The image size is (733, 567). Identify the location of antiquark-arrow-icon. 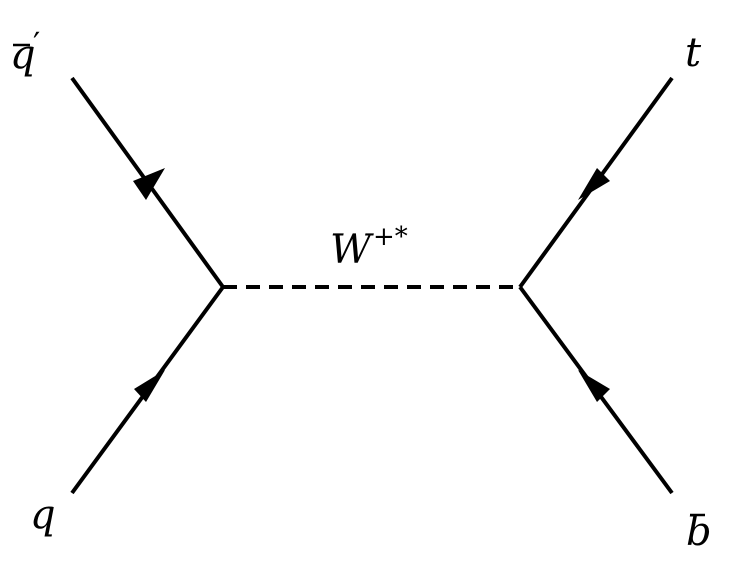
(149, 184).